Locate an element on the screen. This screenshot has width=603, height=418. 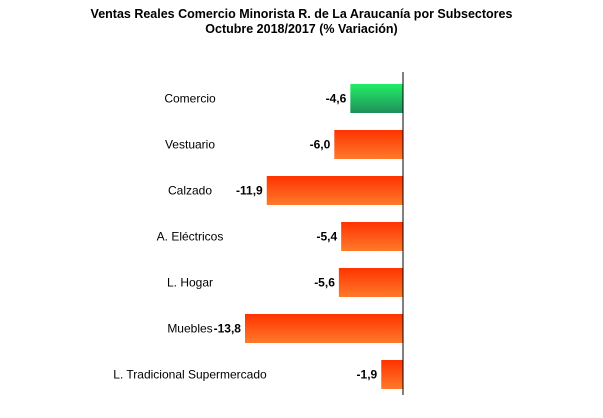
category-label: A. Eléctricos is located at coordinates (190, 237).